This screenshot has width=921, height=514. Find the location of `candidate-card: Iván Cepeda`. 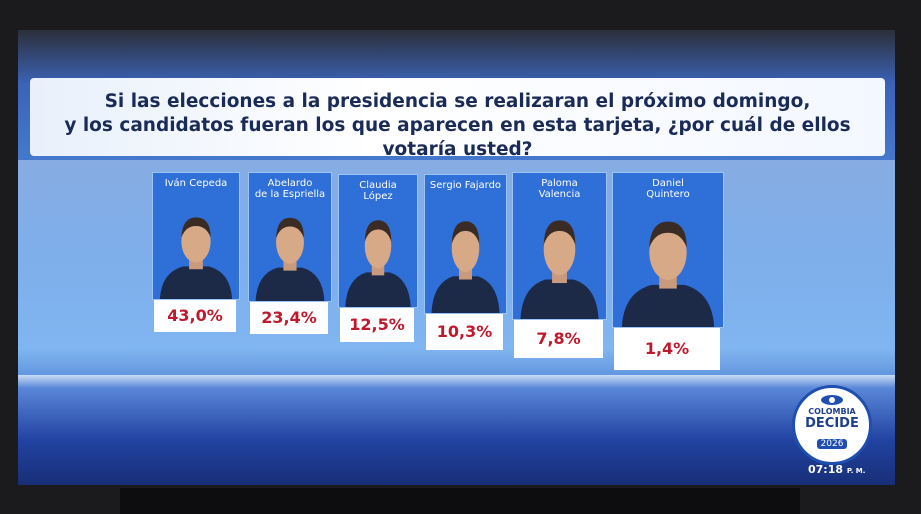

candidate-card: Iván Cepeda is located at coordinates (196, 236).